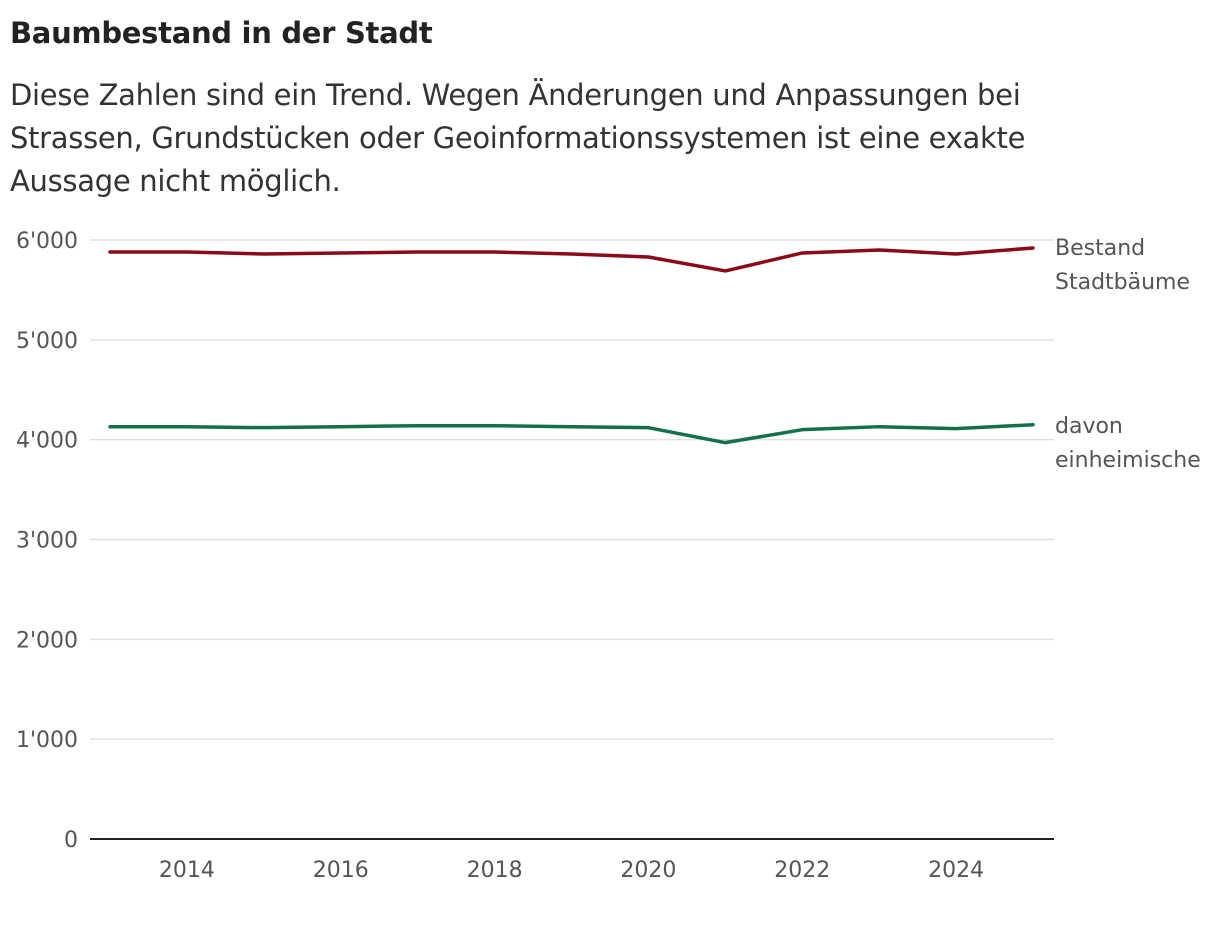  I want to click on y-tick-label: 0, so click(71, 840).